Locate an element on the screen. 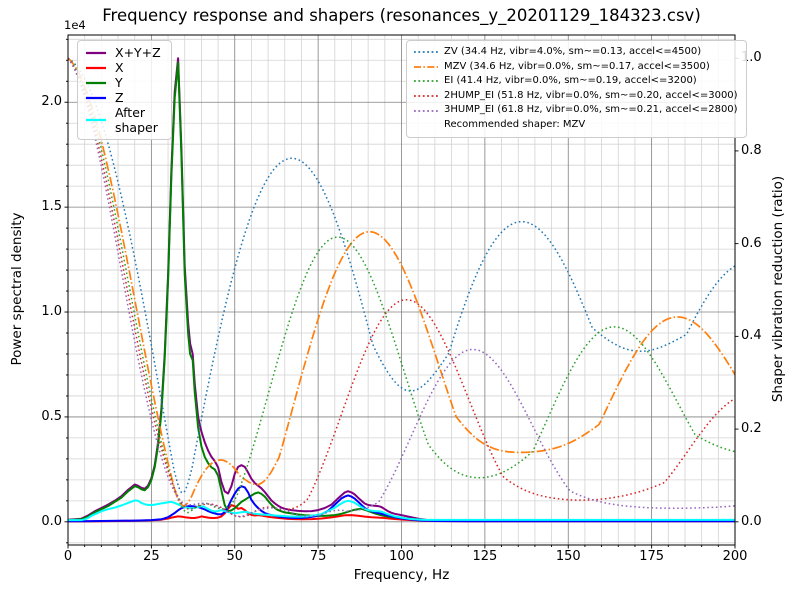  psd-legend-label: After shaper is located at coordinates (136, 120).